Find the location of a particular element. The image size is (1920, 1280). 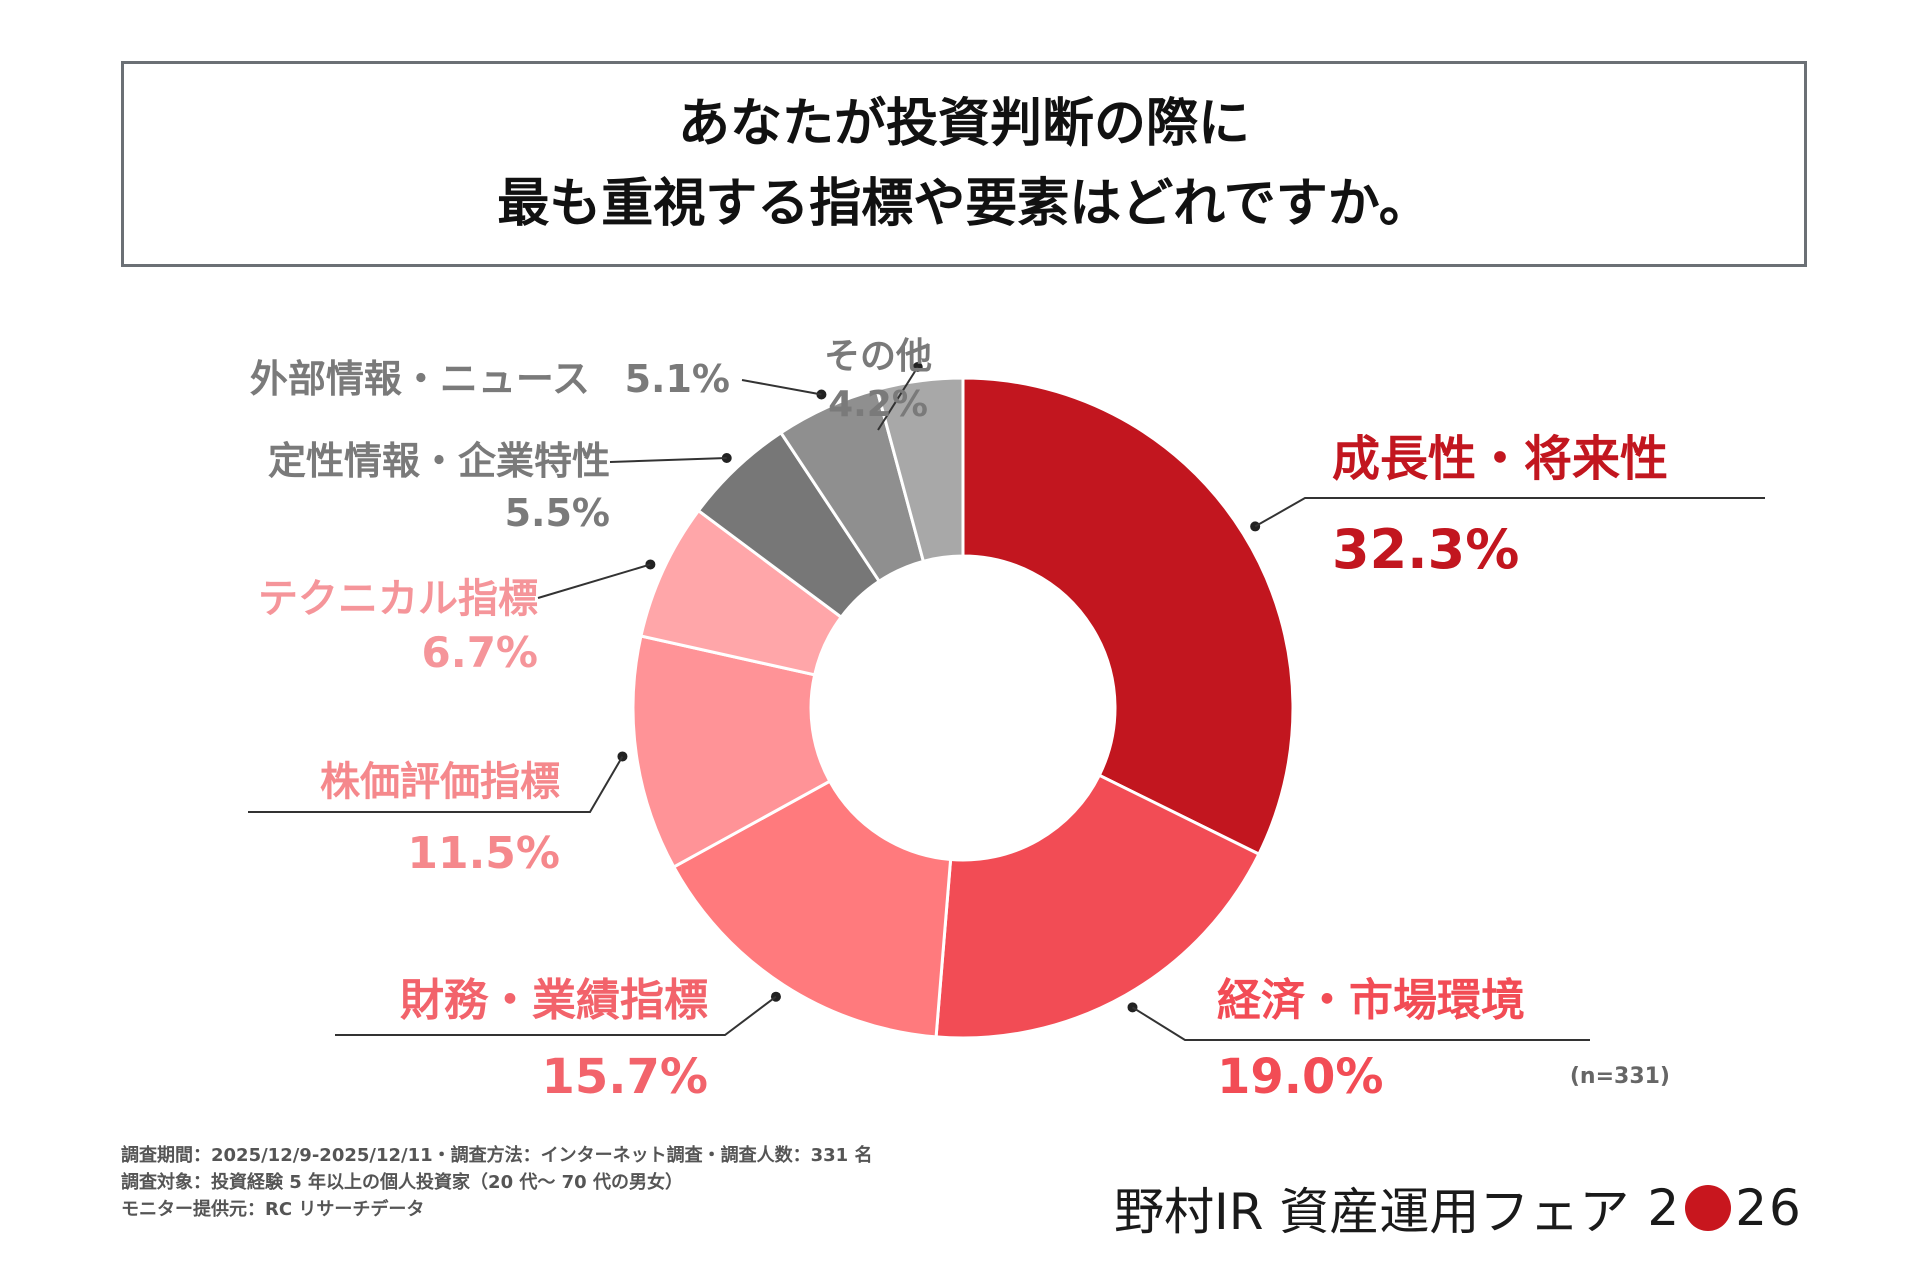

brand-red-dot is located at coordinates (1708, 1208).